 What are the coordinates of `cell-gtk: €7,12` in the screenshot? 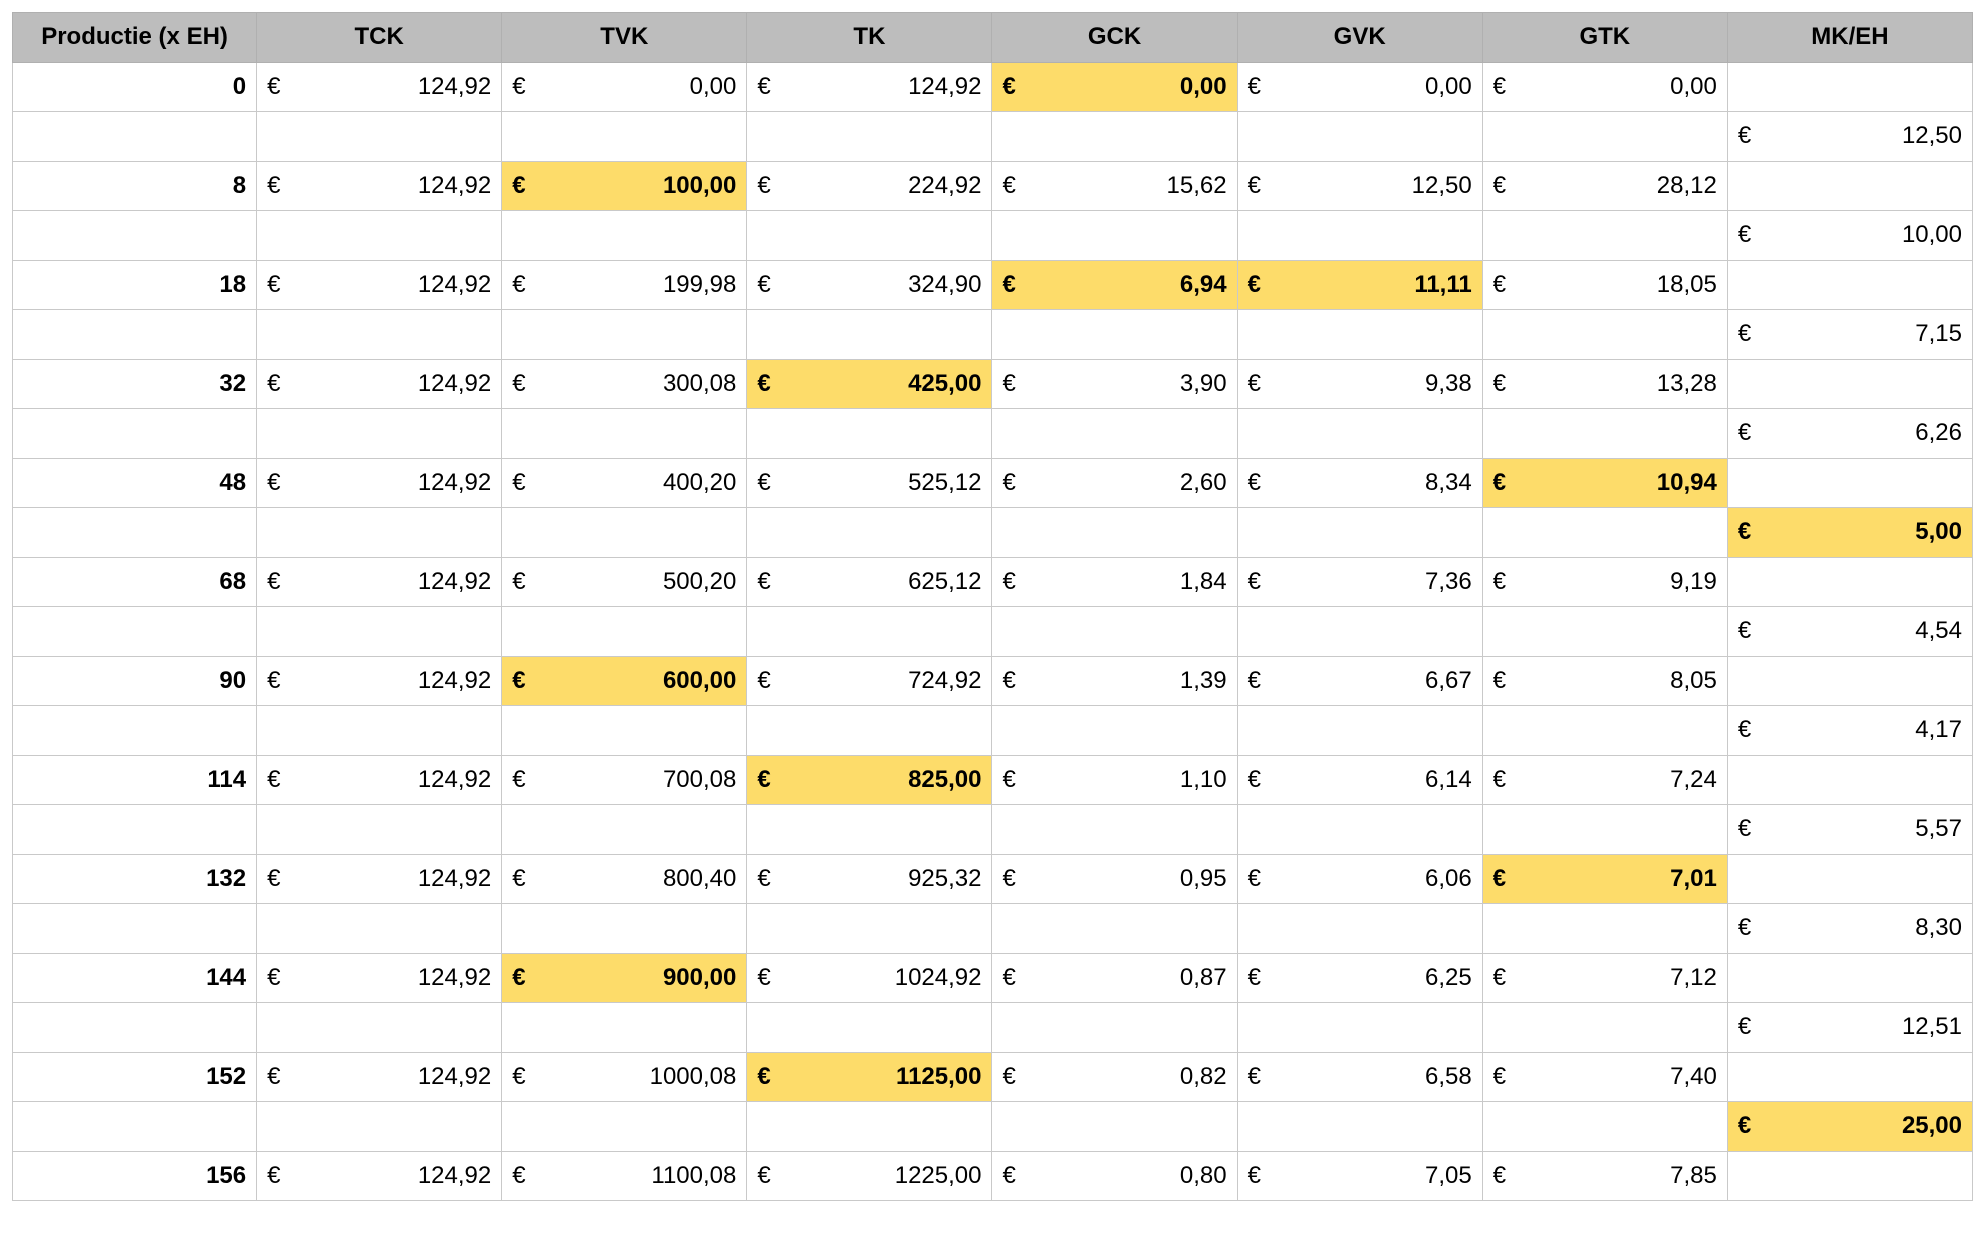 It's located at (1604, 977).